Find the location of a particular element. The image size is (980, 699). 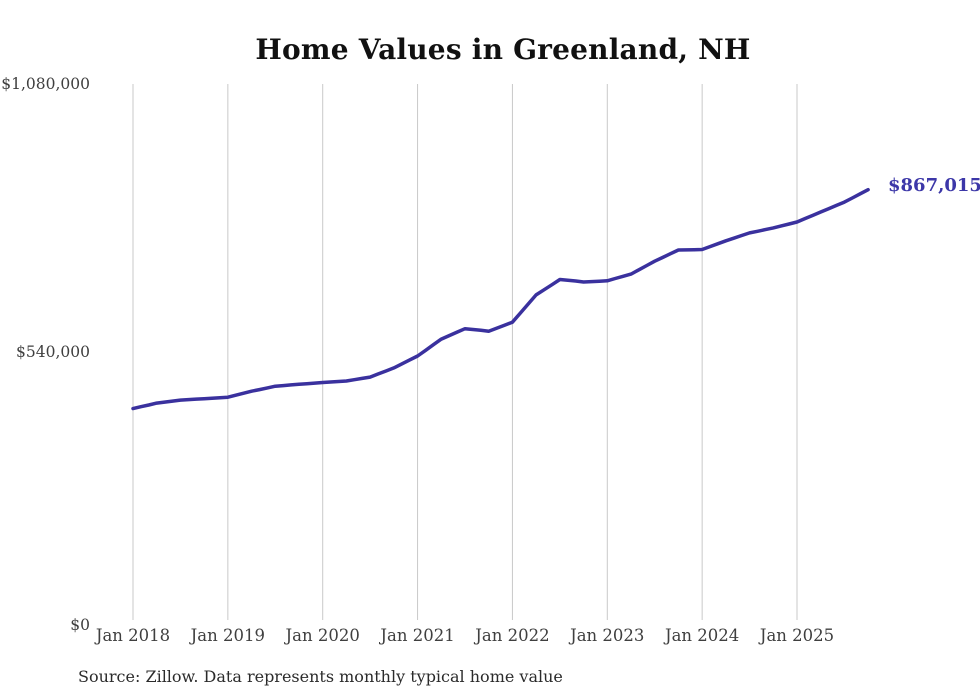

chart-title: Home Values in Greenland, NH is located at coordinates (503, 49).